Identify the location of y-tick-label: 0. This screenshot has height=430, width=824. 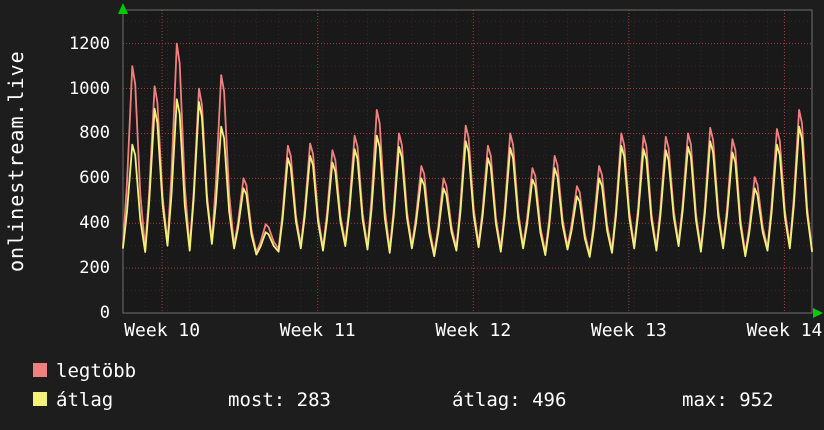
(104, 313).